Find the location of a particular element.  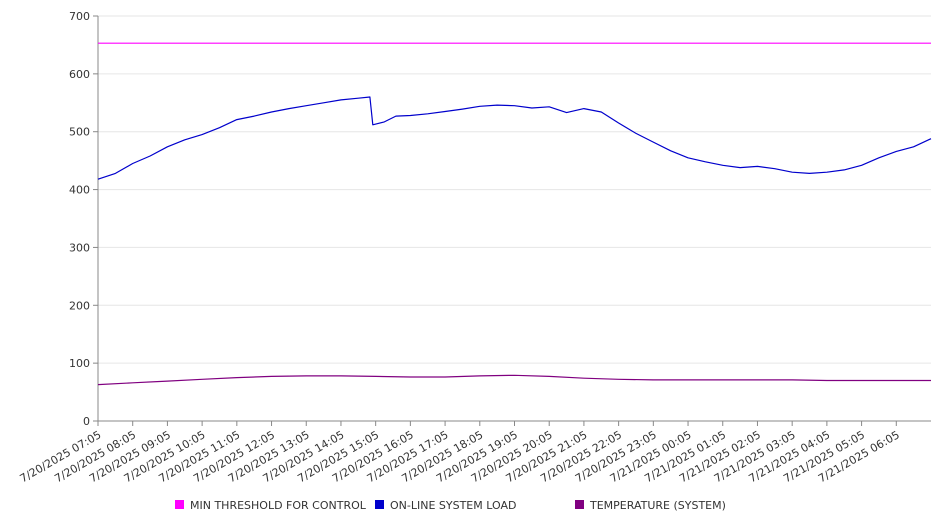

legend-label: ON-LINE SYSTEM LOAD is located at coordinates (453, 505).